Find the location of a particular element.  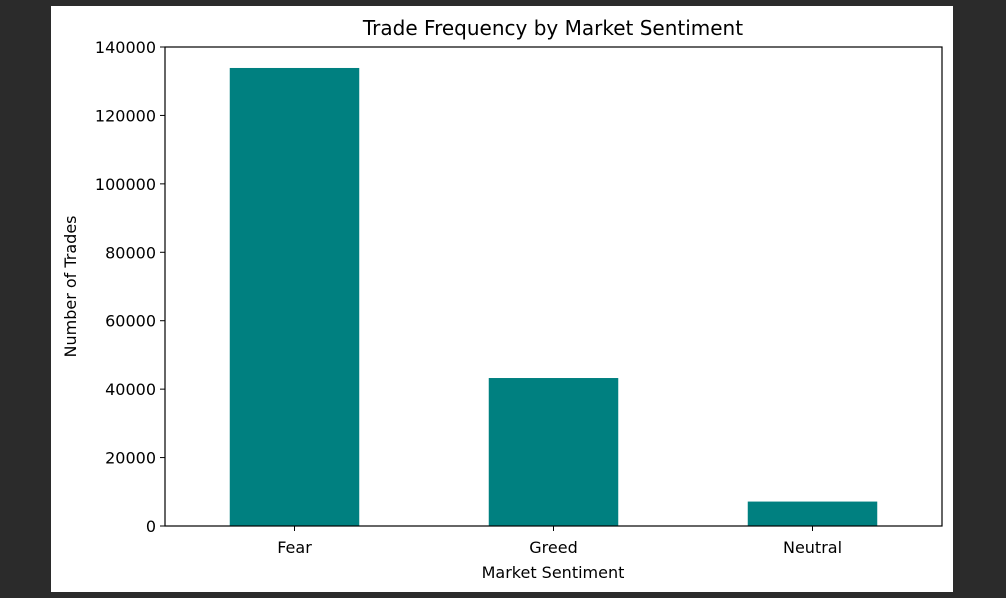

x-tick-label: Greed is located at coordinates (553, 547).